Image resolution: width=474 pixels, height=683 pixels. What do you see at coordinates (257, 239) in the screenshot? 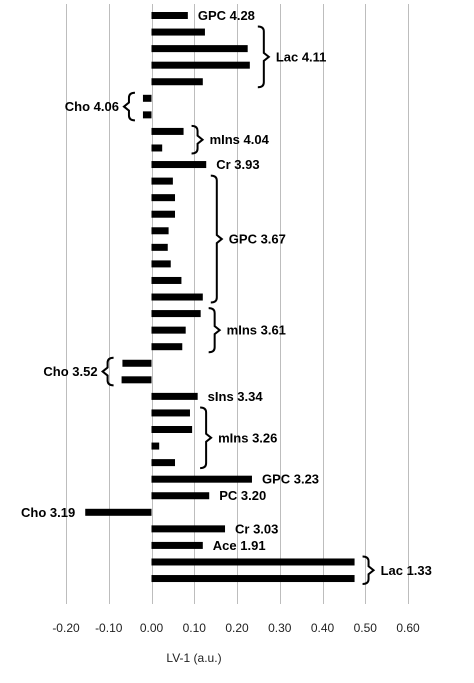
I see `peak-label: GPC 3.67` at bounding box center [257, 239].